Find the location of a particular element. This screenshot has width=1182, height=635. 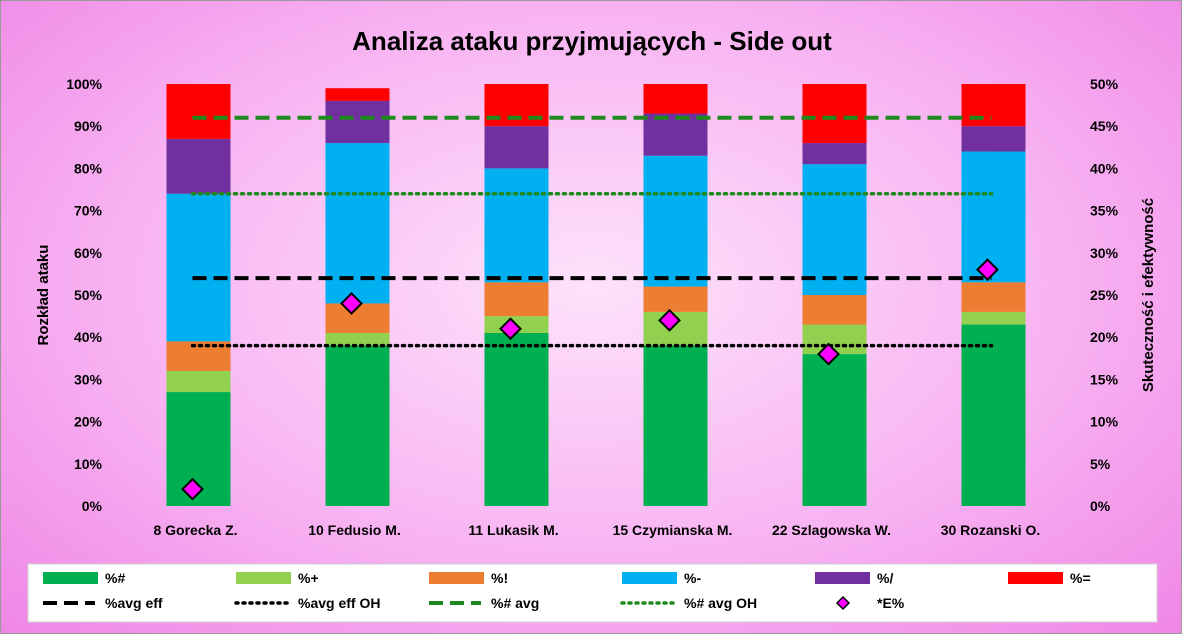

legend-label: %avg eff OH is located at coordinates (339, 603).